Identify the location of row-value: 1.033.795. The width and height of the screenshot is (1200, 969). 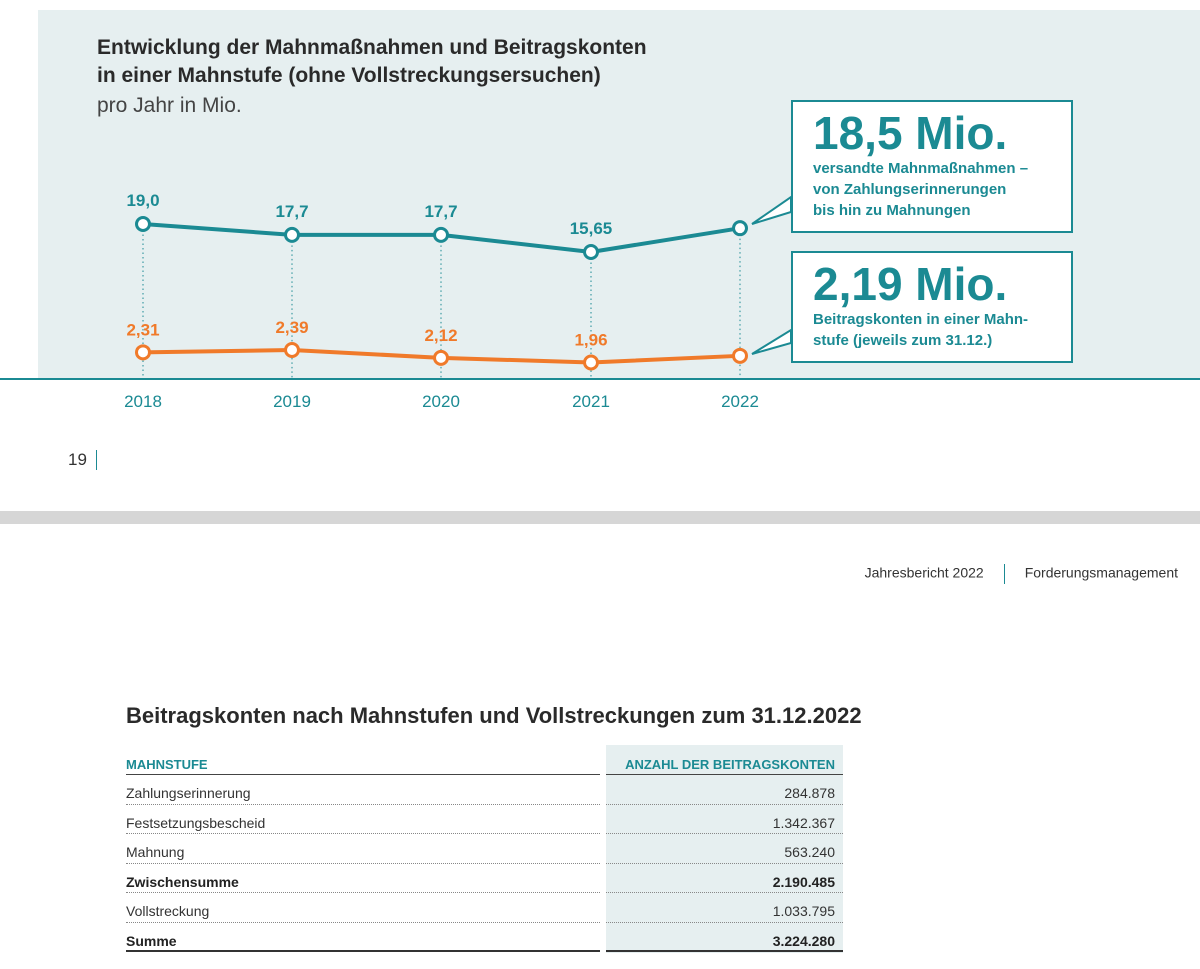
(803, 911).